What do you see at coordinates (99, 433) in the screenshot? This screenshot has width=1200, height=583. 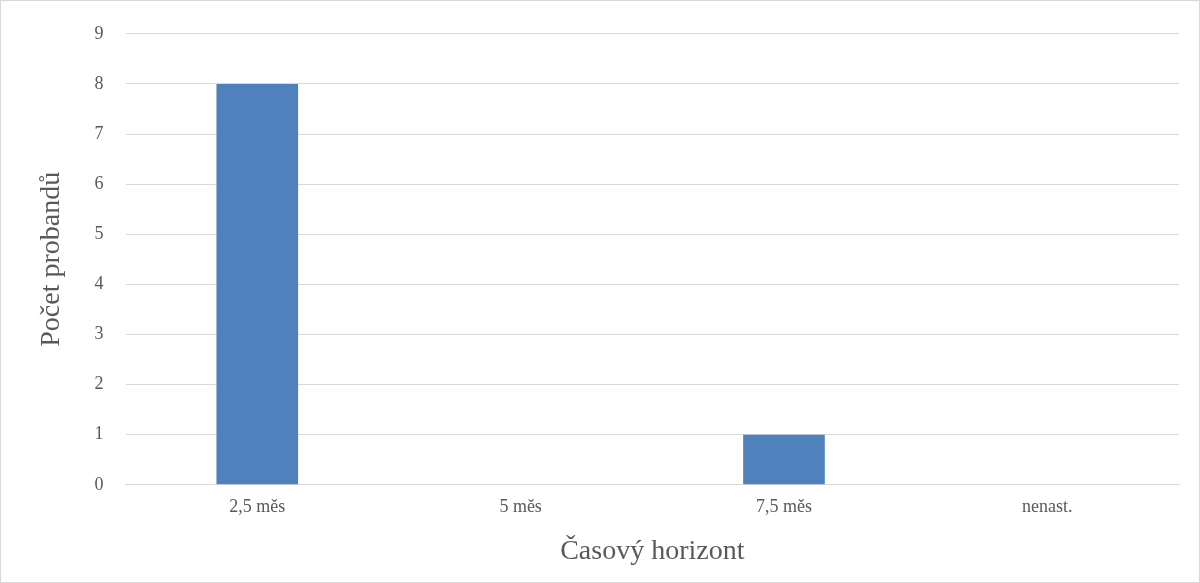 I see `y-tick-label: 1` at bounding box center [99, 433].